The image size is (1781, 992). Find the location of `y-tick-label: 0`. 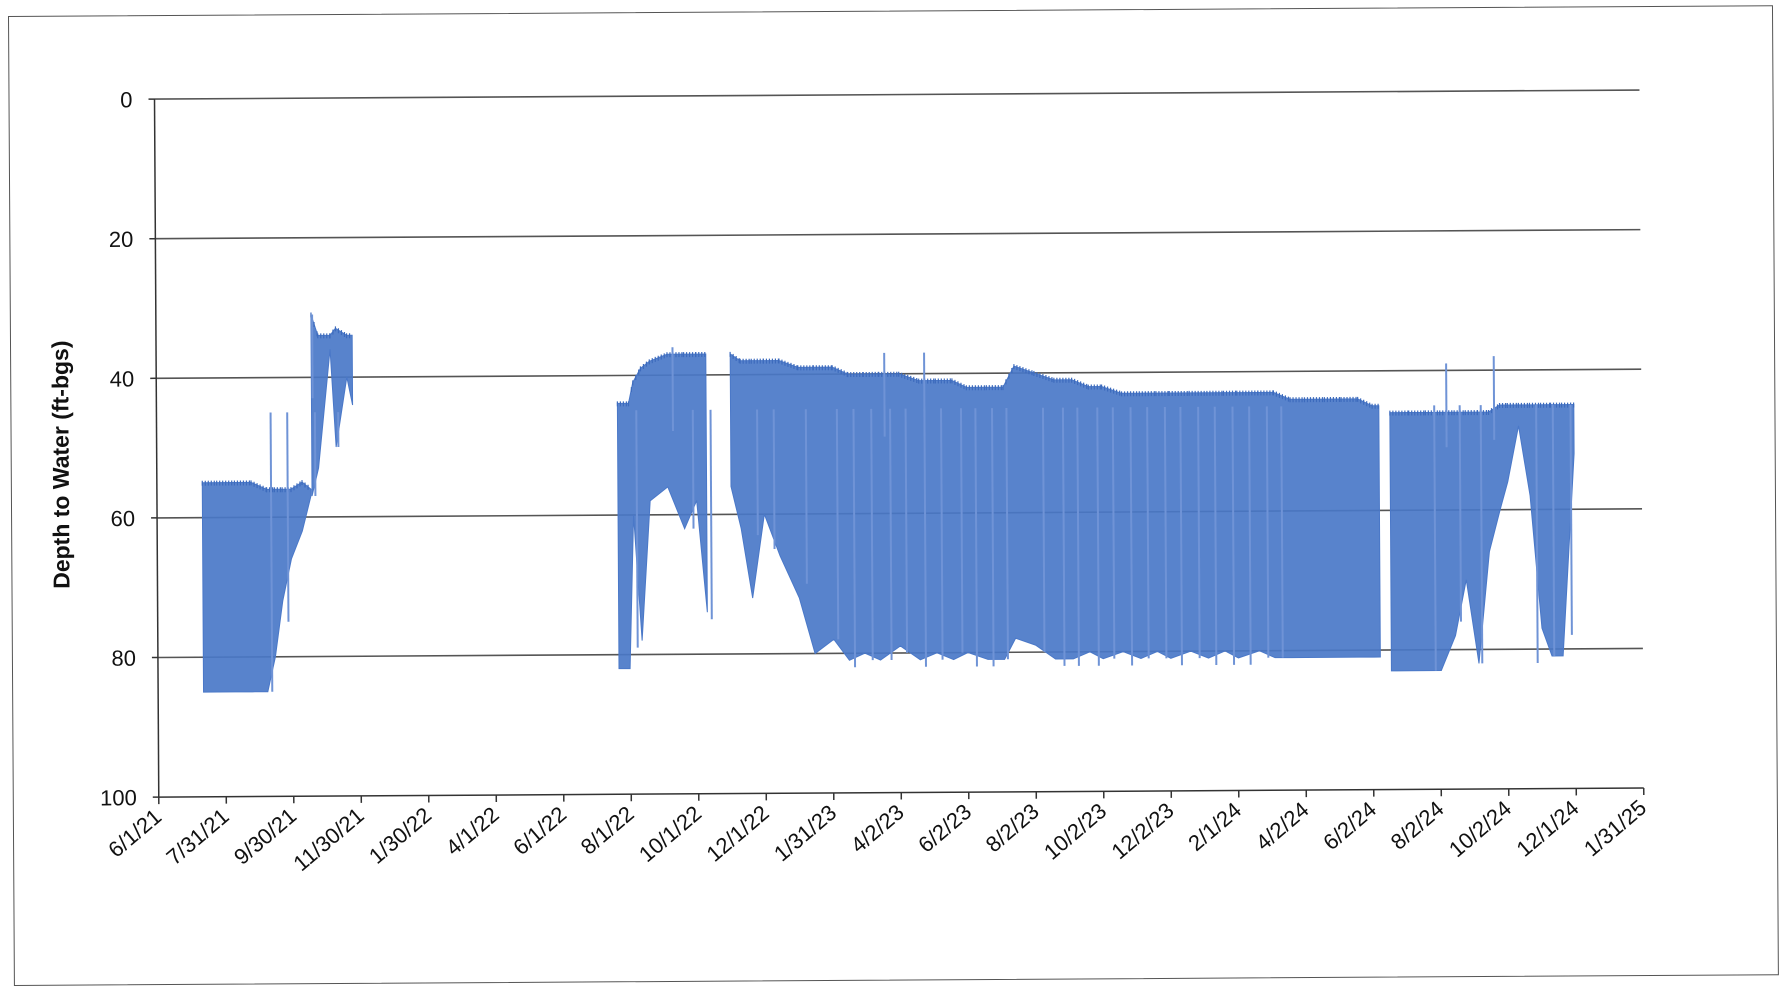

y-tick-label: 0 is located at coordinates (126, 99).